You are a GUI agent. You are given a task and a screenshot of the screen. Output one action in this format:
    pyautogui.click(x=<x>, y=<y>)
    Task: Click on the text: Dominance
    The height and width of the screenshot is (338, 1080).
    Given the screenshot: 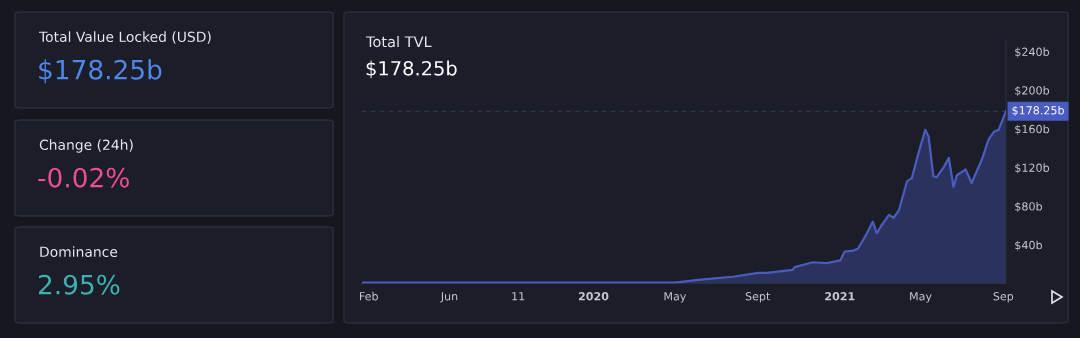 What is the action you would take?
    pyautogui.click(x=79, y=252)
    